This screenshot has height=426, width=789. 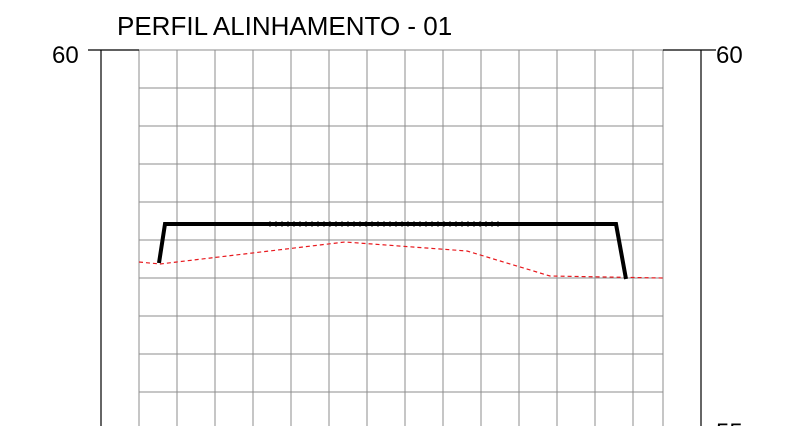 What do you see at coordinates (284, 26) in the screenshot?
I see `profile-title: PERFIL ALINHAMENTO - 01` at bounding box center [284, 26].